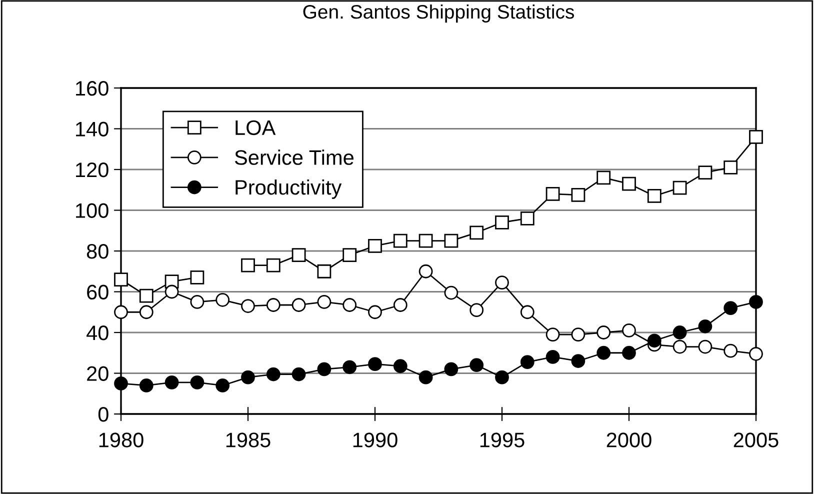 The width and height of the screenshot is (814, 494). I want to click on y-tick-label: 160, so click(92, 88).